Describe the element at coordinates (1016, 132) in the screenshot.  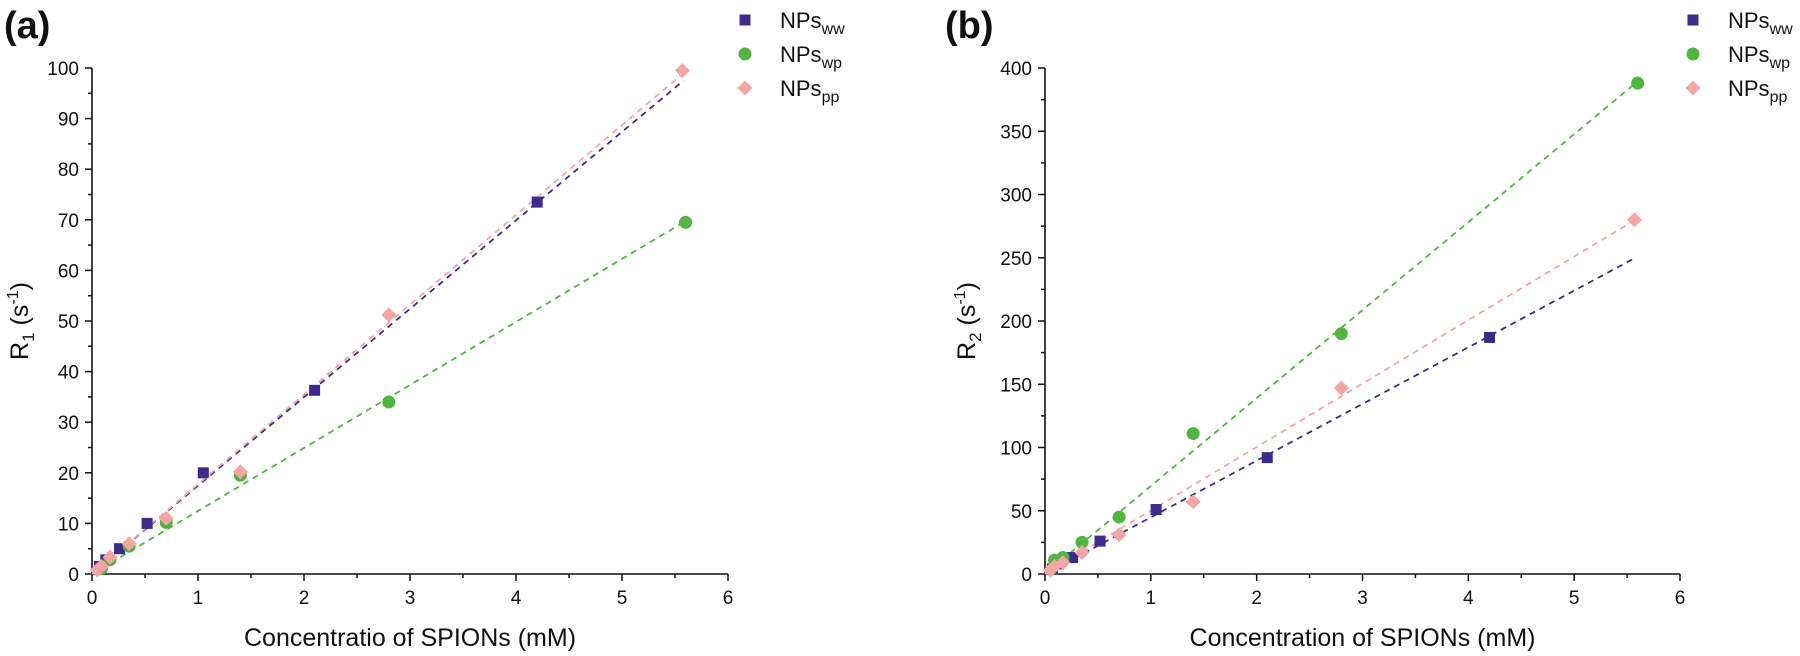
I see `y-tick-label: 350` at that location.